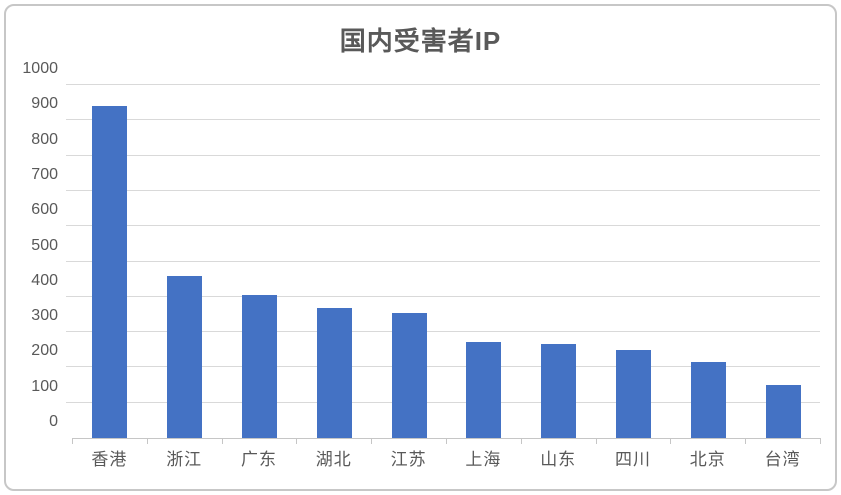 Image resolution: width=841 pixels, height=495 pixels. I want to click on chart-title: 国内受害者IP, so click(420, 41).